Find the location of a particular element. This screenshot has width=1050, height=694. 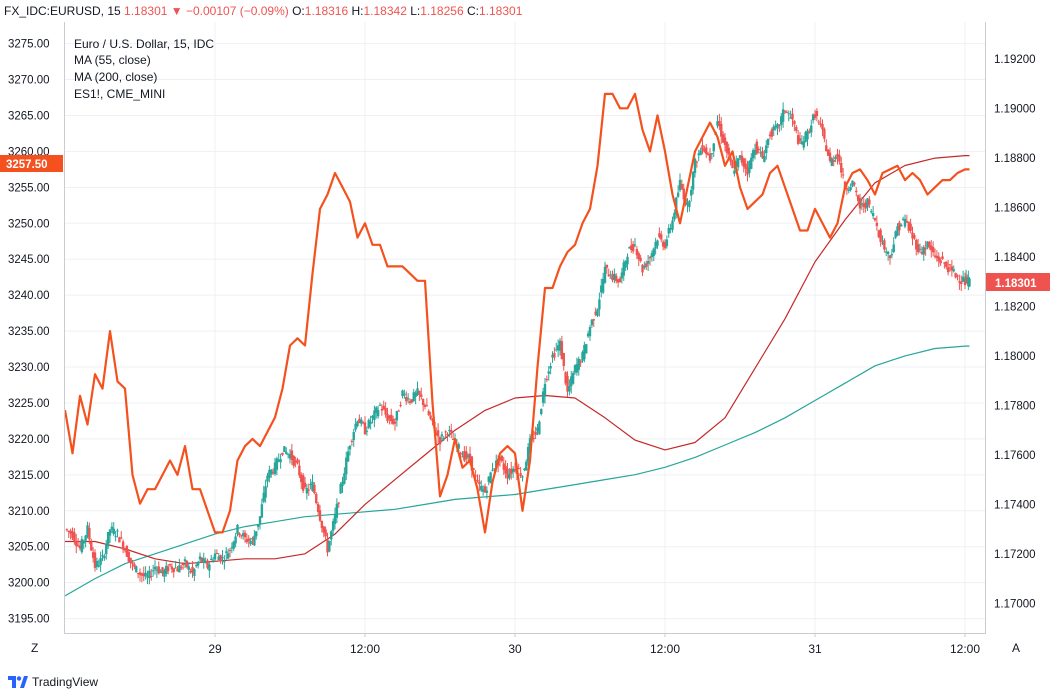

axis-button-left-box is located at coordinates (35, 648).